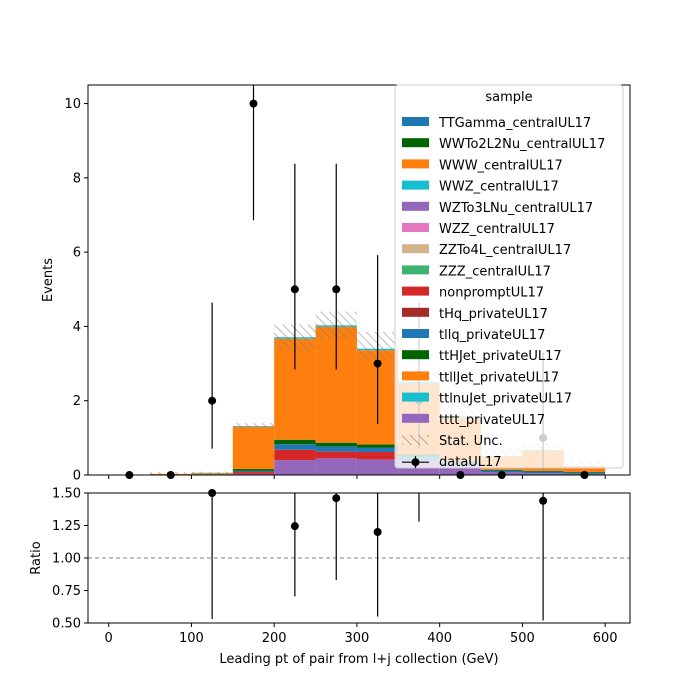 This screenshot has height=700, width=700. Describe the element at coordinates (357, 638) in the screenshot. I see `x-tick-label: 300` at that location.